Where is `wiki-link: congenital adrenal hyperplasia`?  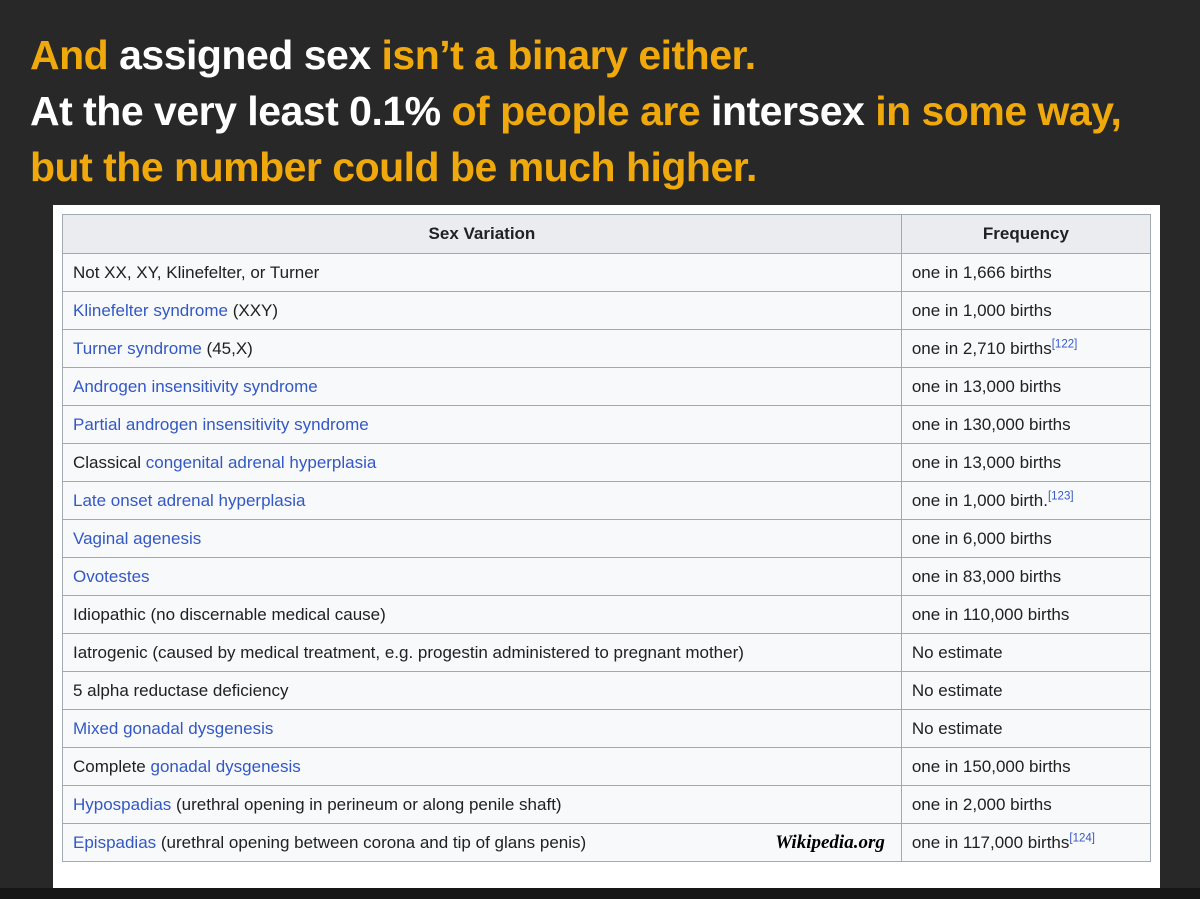 wiki-link: congenital adrenal hyperplasia is located at coordinates (261, 462).